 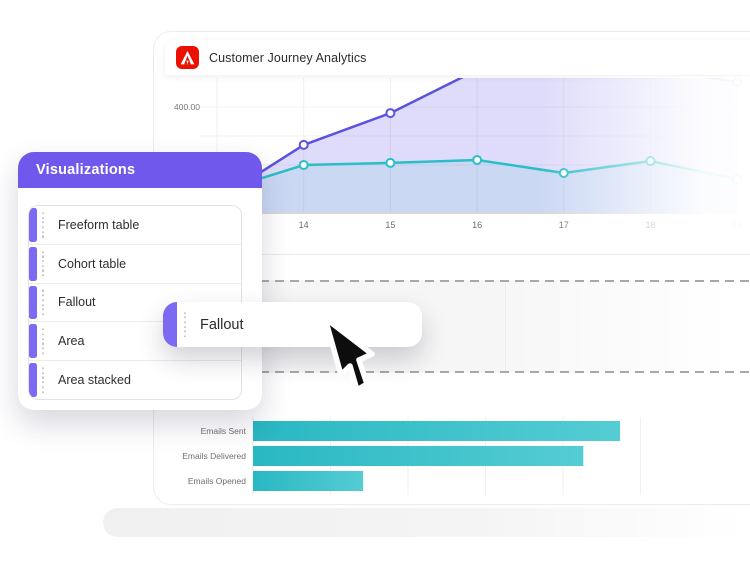 What do you see at coordinates (140, 170) in the screenshot?
I see `visualizations-panel-header: Visualizations` at bounding box center [140, 170].